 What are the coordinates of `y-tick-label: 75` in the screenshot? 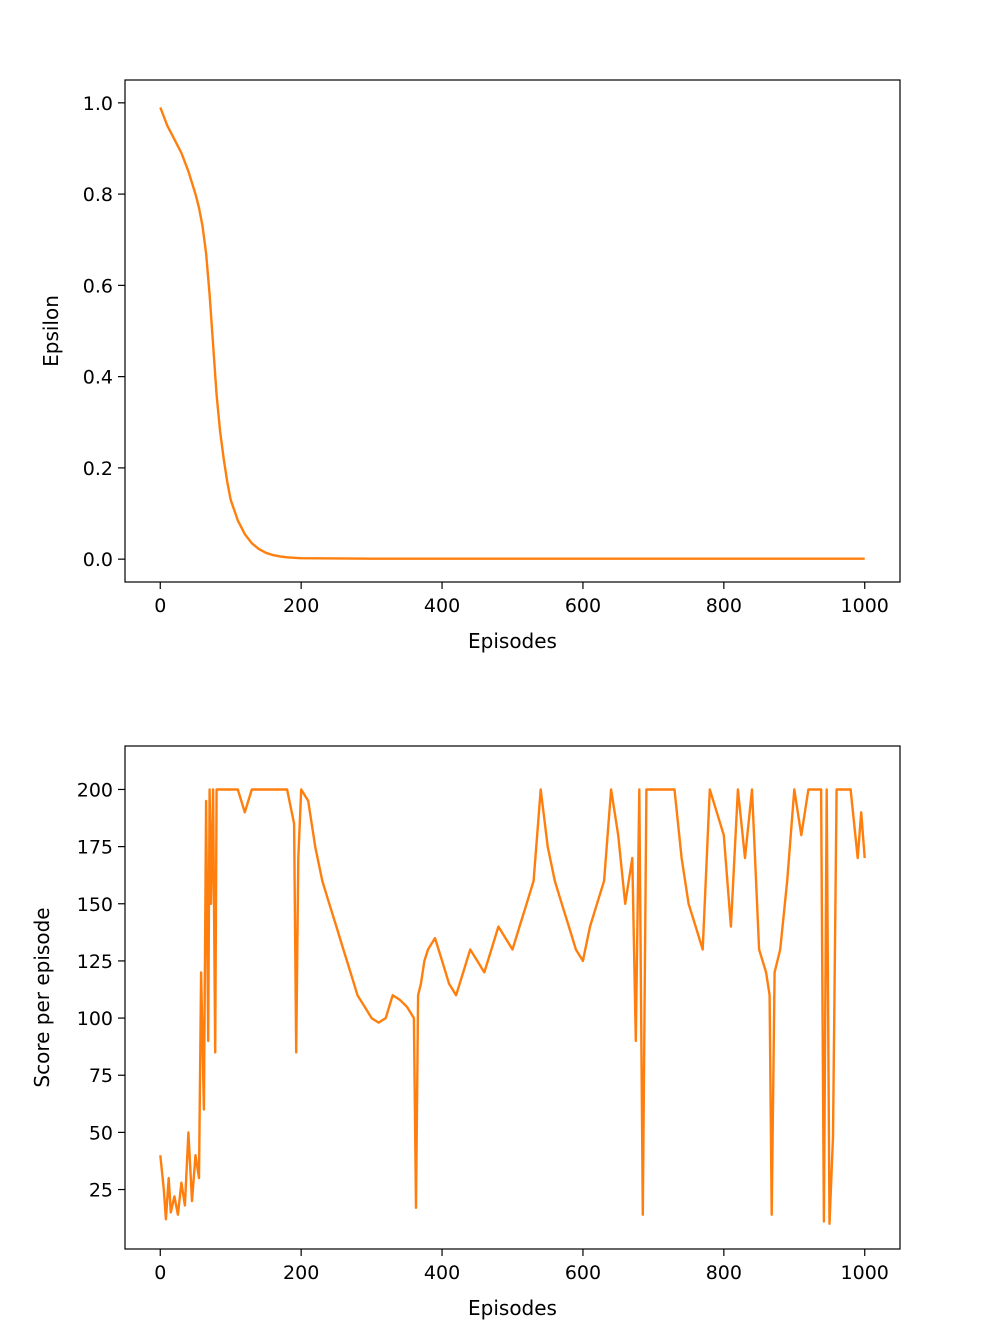 It's located at (101, 1076).